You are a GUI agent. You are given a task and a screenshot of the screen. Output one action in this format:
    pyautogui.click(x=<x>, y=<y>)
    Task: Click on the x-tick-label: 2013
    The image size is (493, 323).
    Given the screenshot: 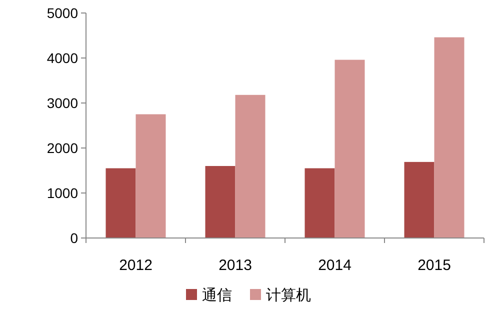 What is the action you would take?
    pyautogui.click(x=235, y=265)
    